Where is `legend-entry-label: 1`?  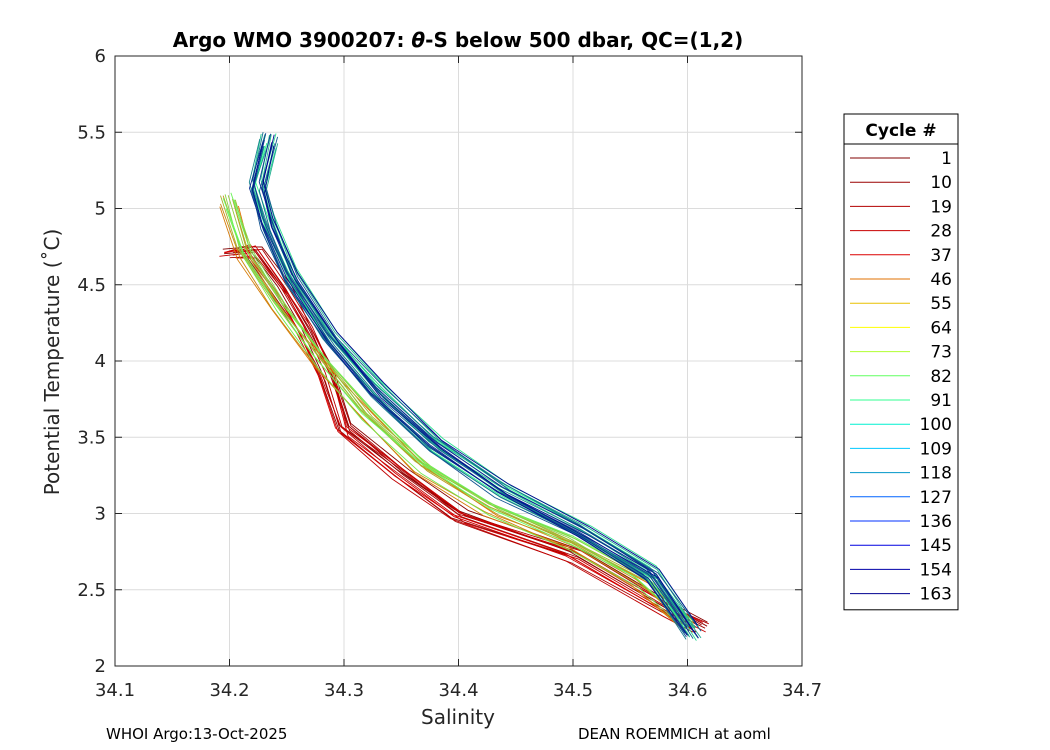 legend-entry-label: 1 is located at coordinates (946, 159).